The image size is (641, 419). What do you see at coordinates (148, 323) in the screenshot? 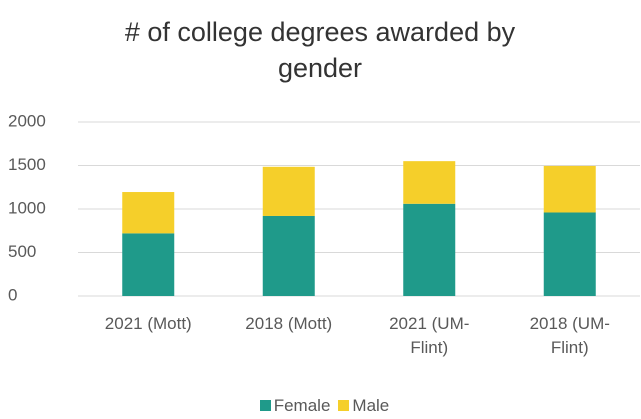
I see `x-tick-label: 2021 (Mott)` at bounding box center [148, 323].